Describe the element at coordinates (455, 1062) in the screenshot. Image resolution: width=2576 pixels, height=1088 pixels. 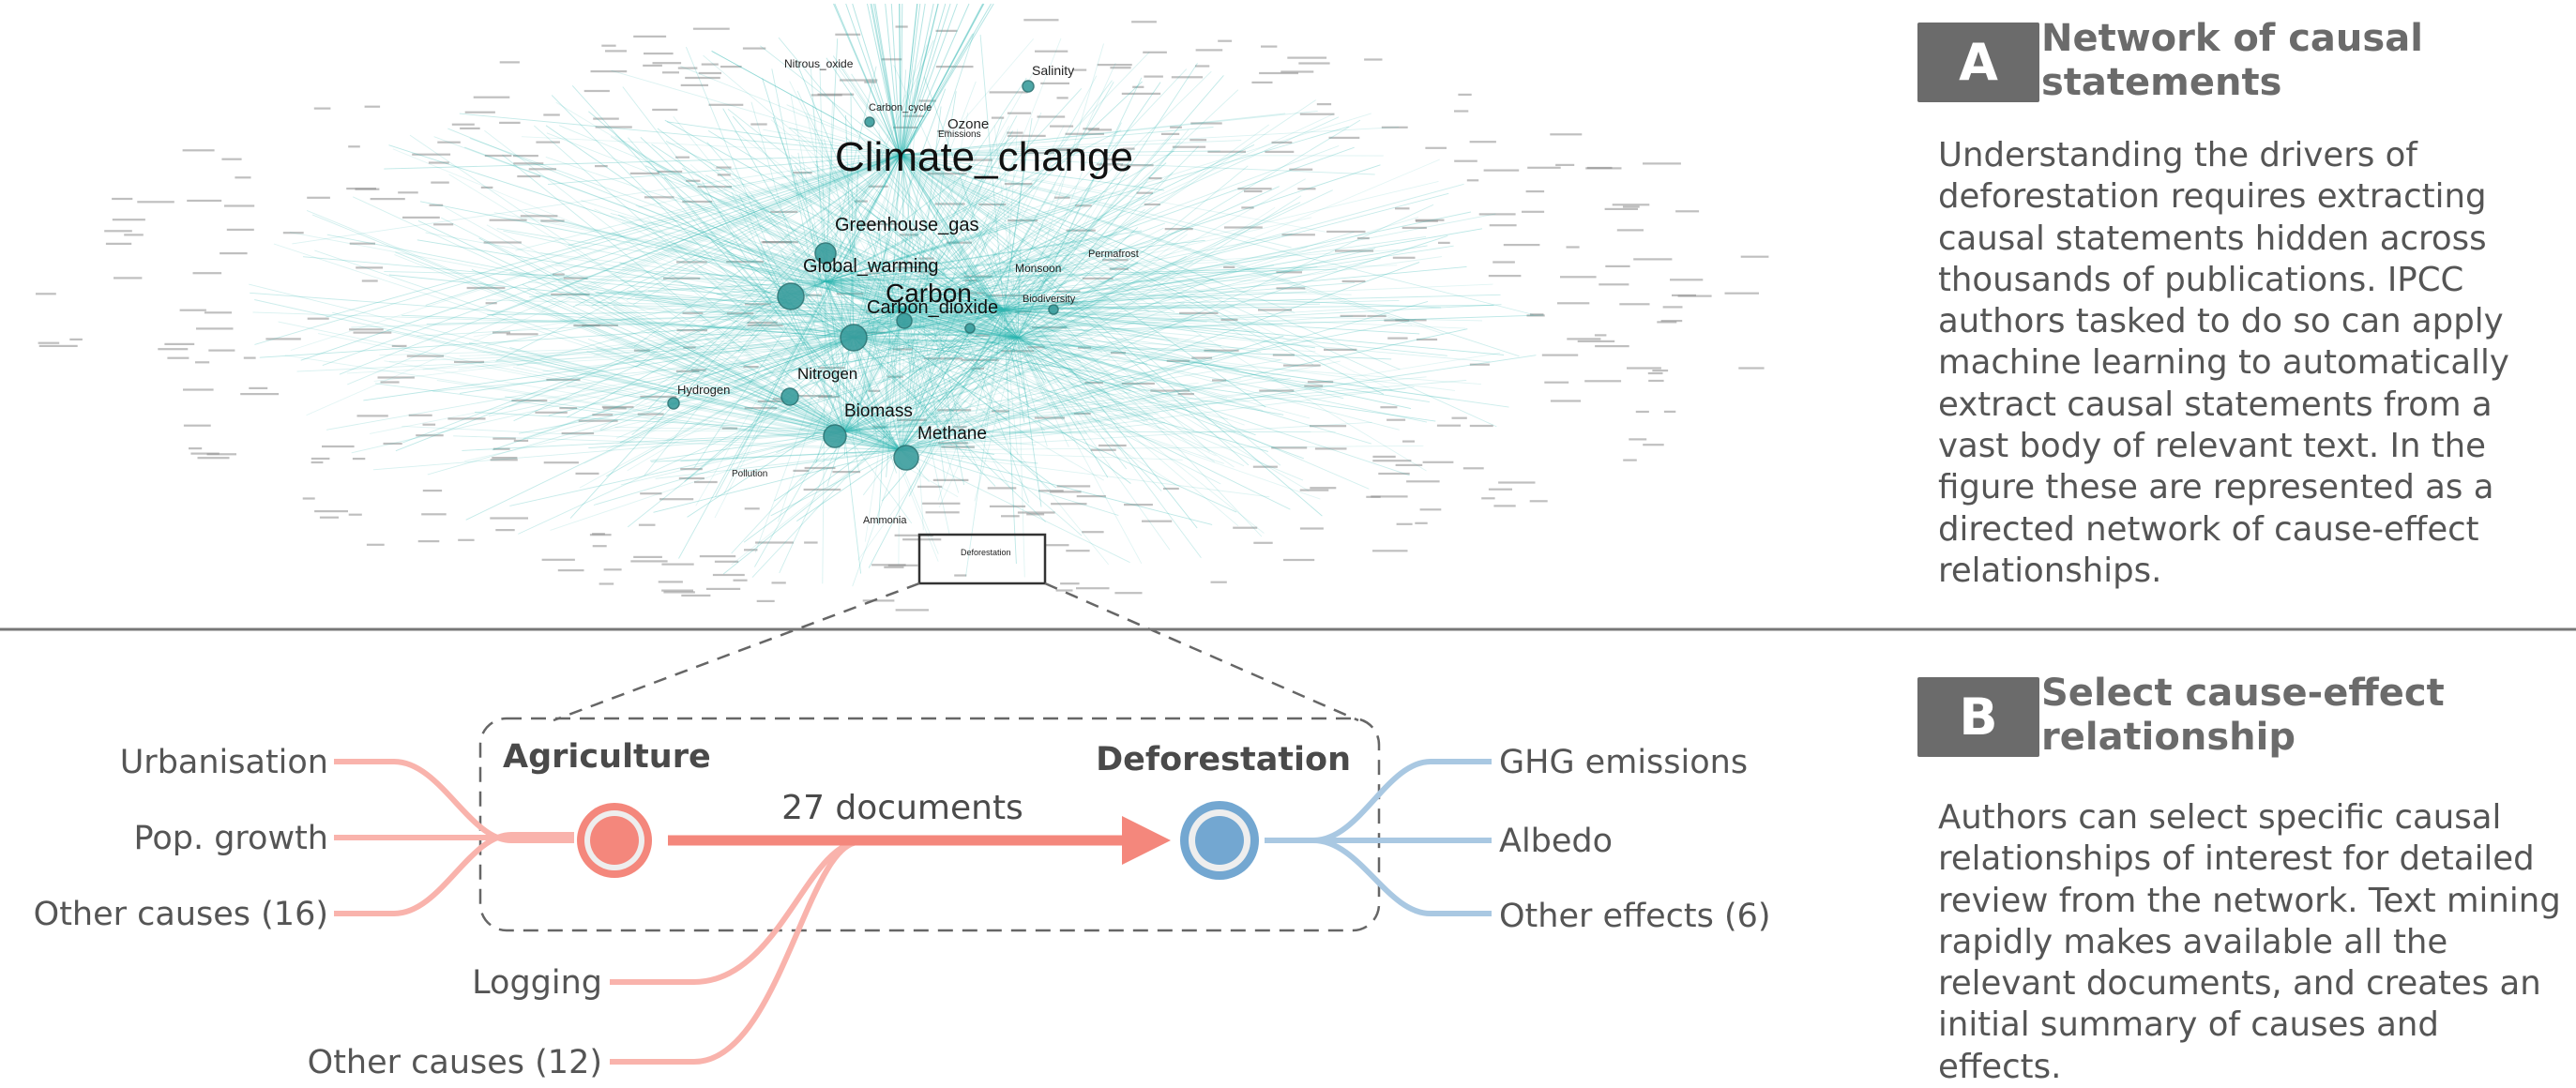
I see `effect-cause-label: Other causes (12)` at that location.